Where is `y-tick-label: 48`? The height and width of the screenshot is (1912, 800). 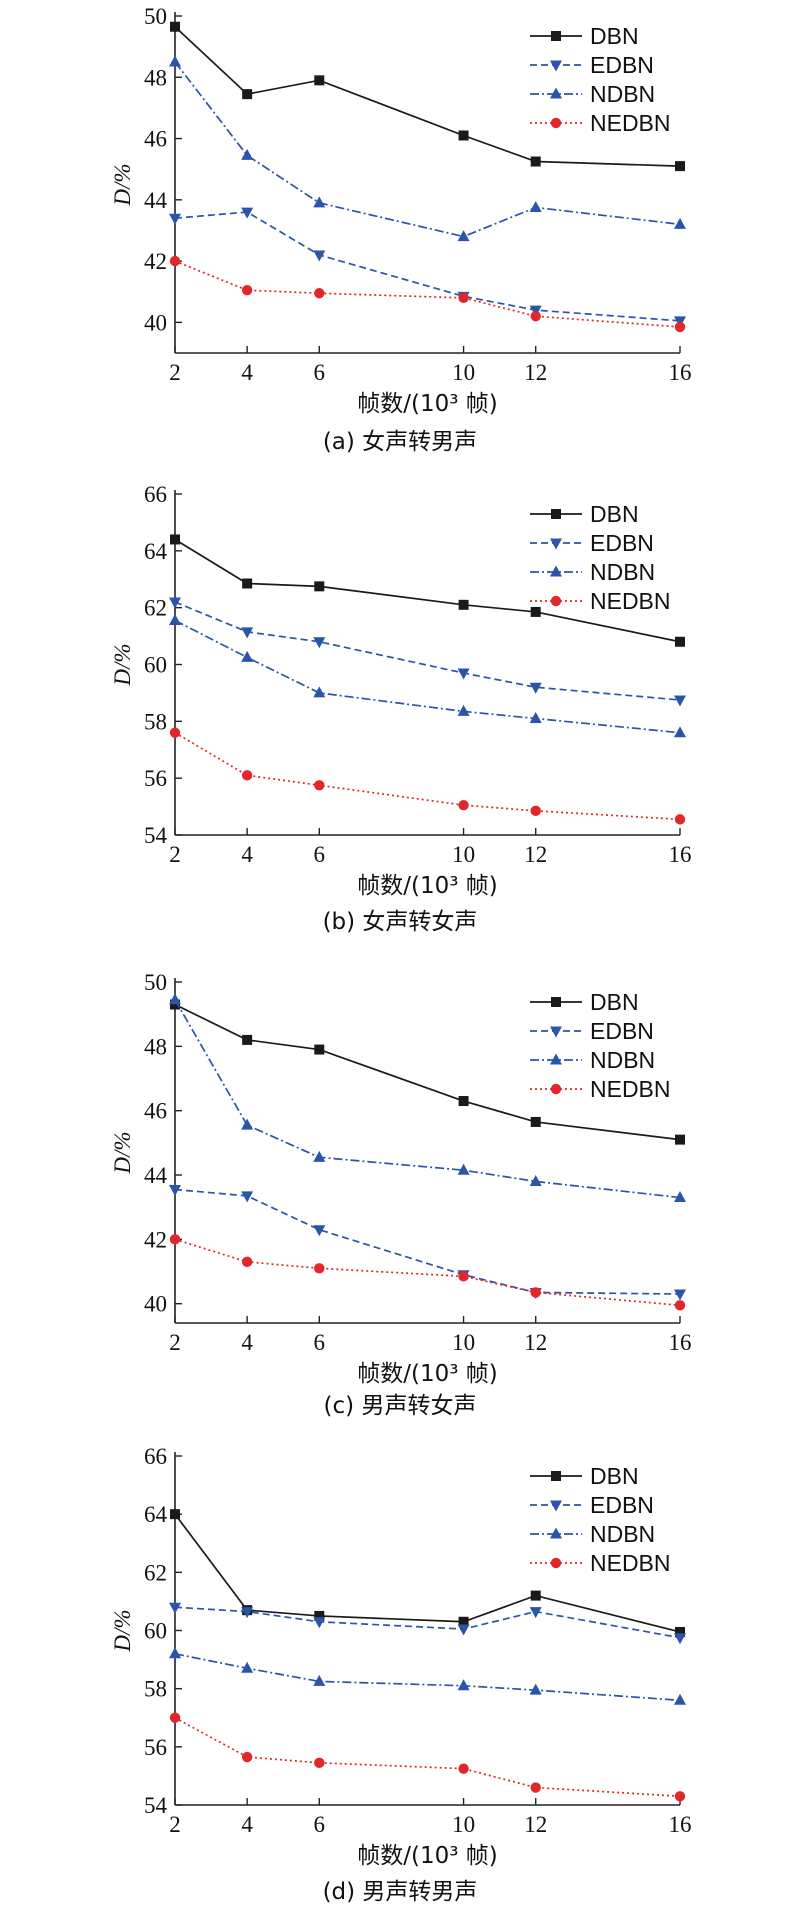 y-tick-label: 48 is located at coordinates (155, 1046).